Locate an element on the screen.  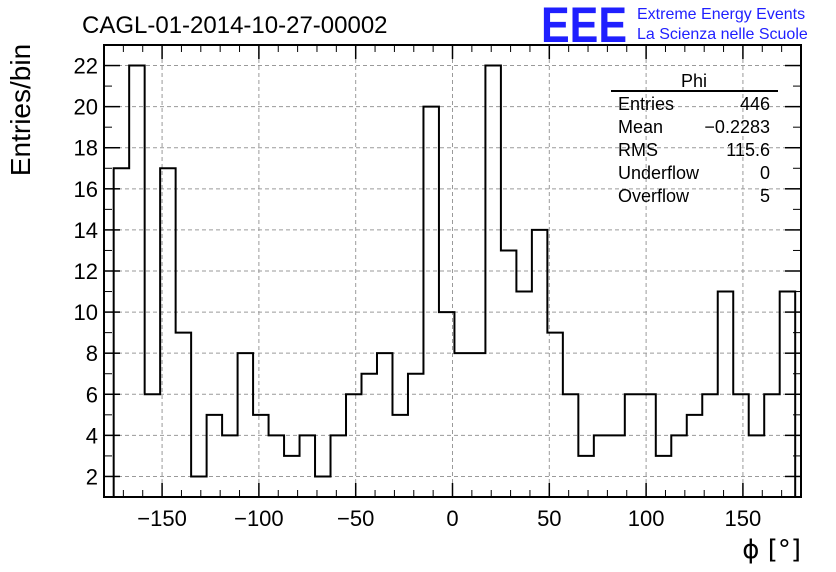
y-tick-label: 2 is located at coordinates (92, 476).